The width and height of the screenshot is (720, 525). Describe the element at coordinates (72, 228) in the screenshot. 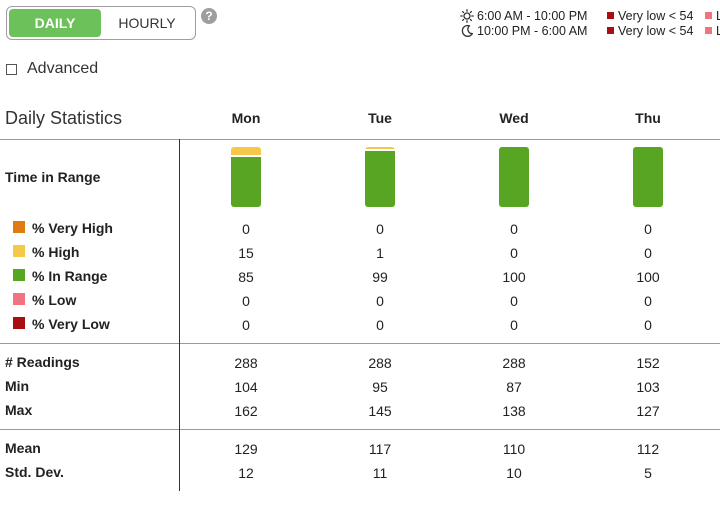

I see `very-high-label: % Very High` at that location.